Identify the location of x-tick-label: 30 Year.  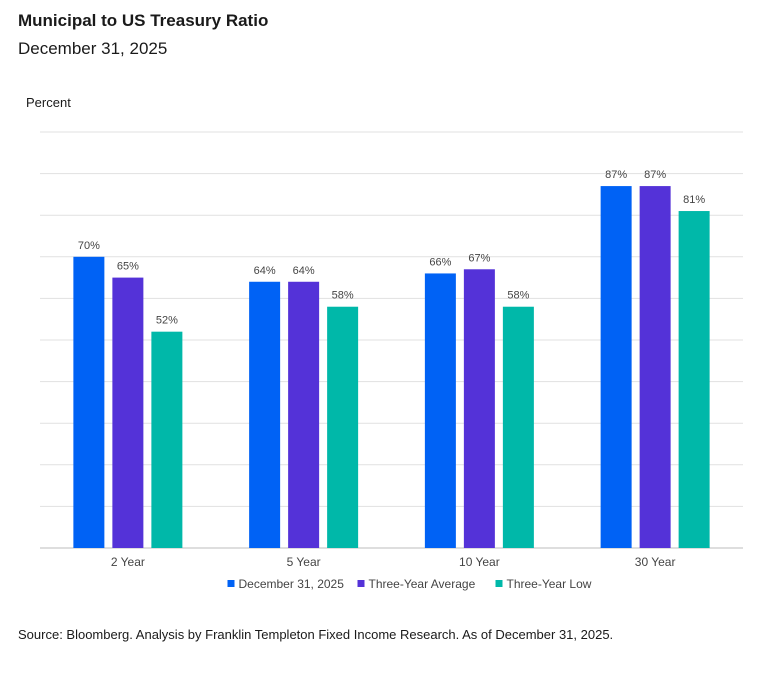
(655, 562).